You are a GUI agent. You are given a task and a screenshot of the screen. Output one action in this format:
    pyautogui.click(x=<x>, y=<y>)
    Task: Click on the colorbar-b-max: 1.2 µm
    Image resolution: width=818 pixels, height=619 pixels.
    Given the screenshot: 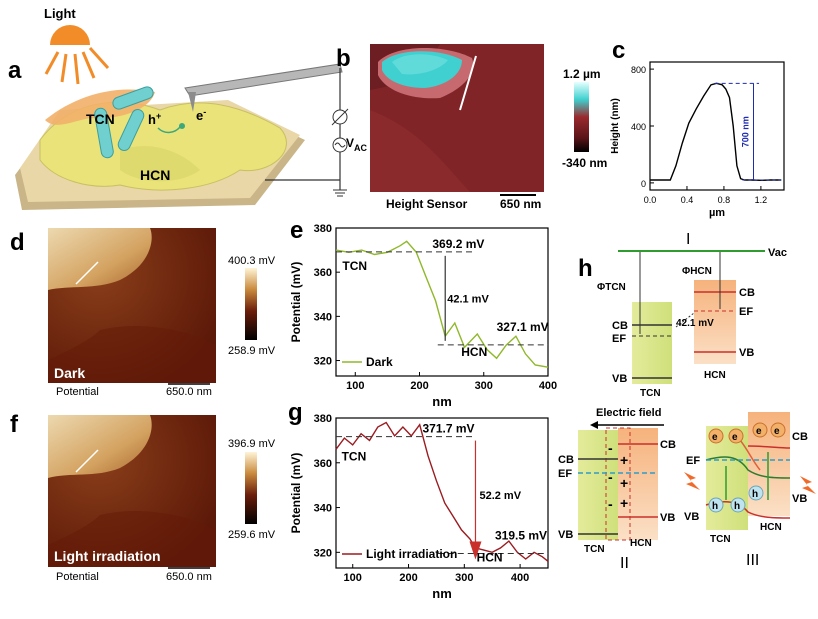 What is the action you would take?
    pyautogui.click(x=582, y=74)
    